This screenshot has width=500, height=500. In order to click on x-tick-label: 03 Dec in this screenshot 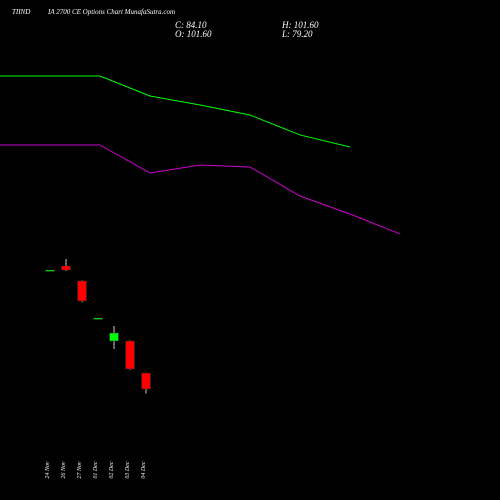, I will do `click(128, 469)`.